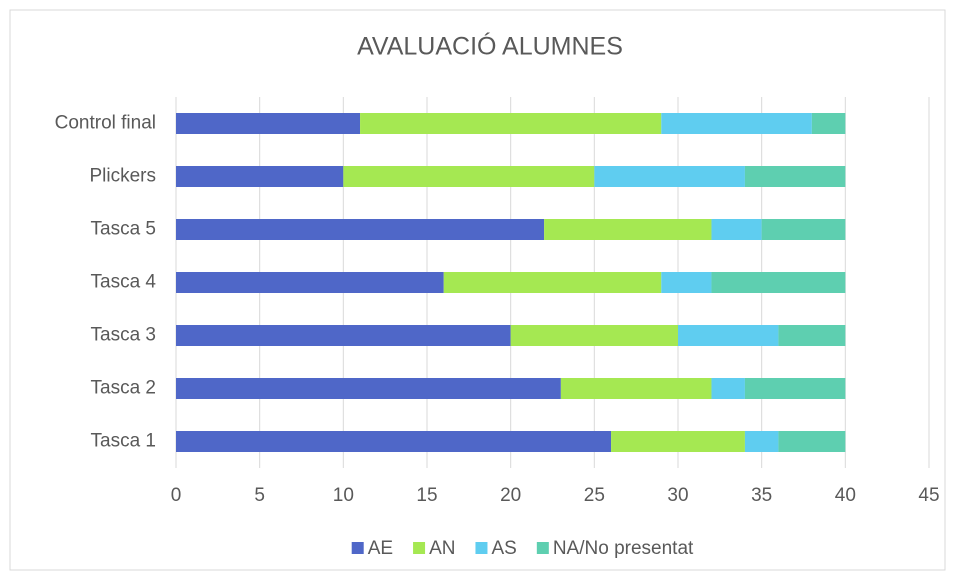 The height and width of the screenshot is (583, 955). Describe the element at coordinates (761, 495) in the screenshot. I see `x-tick-label: 35` at that location.